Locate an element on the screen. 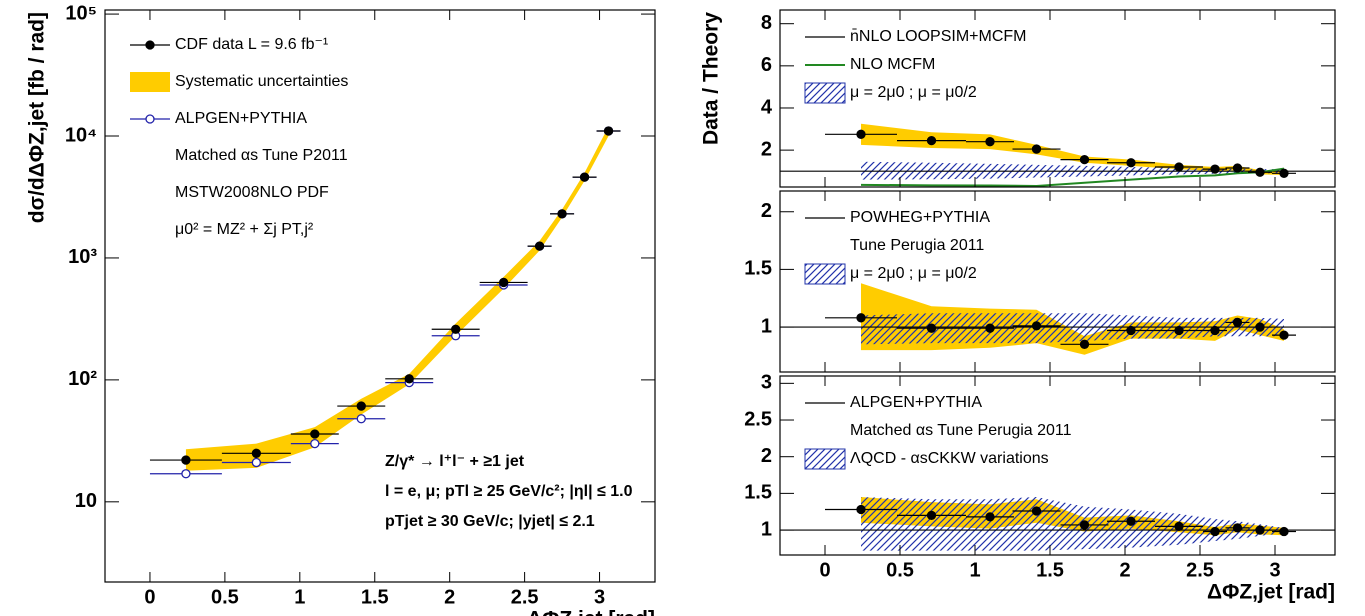 Image resolution: width=1365 pixels, height=616 pixels. annotation: Z/γ* → l⁺l⁻ + ≥1 jet is located at coordinates (455, 461).